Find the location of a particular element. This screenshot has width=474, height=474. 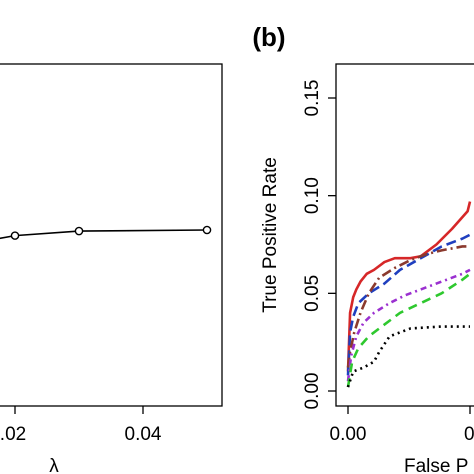

right-x-tick-label: 0.00 is located at coordinates (348, 434).